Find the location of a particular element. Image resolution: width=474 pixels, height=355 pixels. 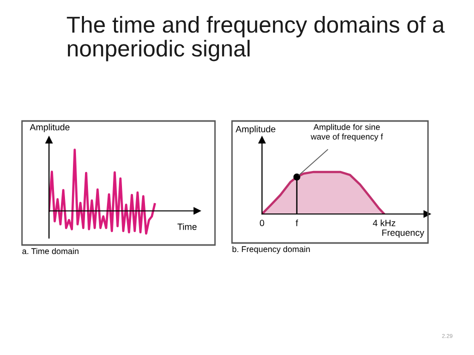

x-axis-title: Frequency is located at coordinates (403, 234).